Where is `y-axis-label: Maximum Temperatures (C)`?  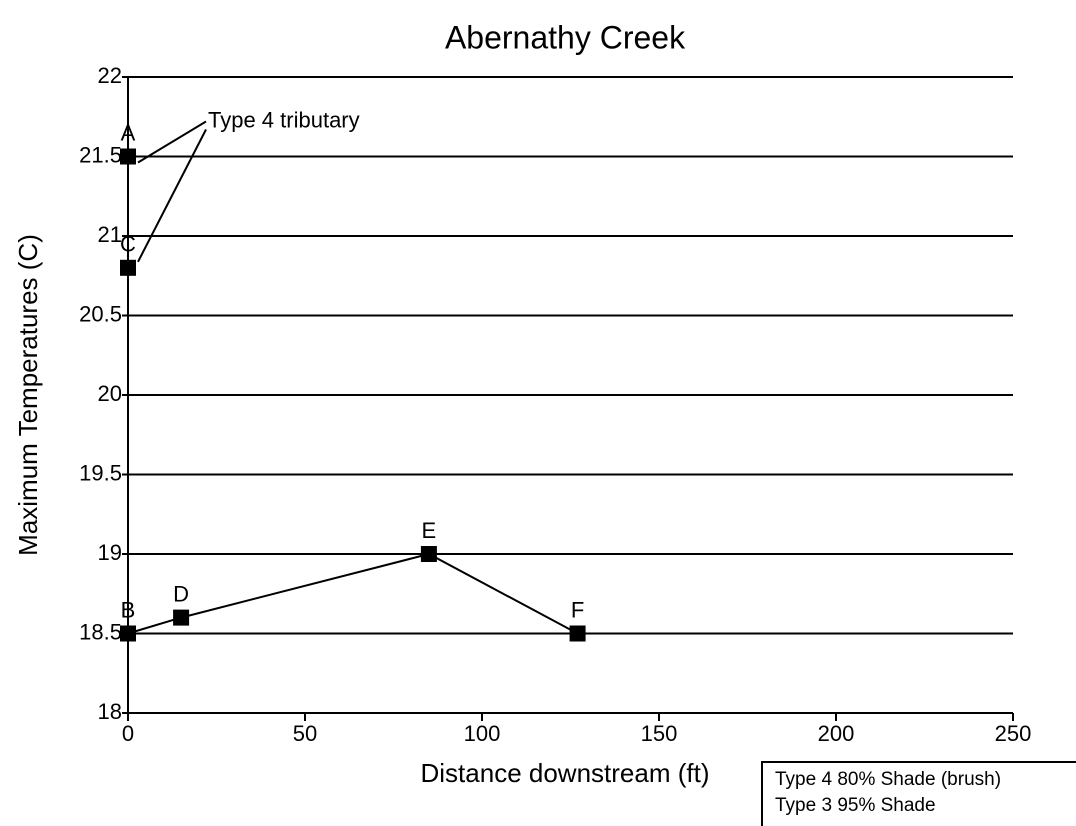 y-axis-label: Maximum Temperatures (C) is located at coordinates (28, 395).